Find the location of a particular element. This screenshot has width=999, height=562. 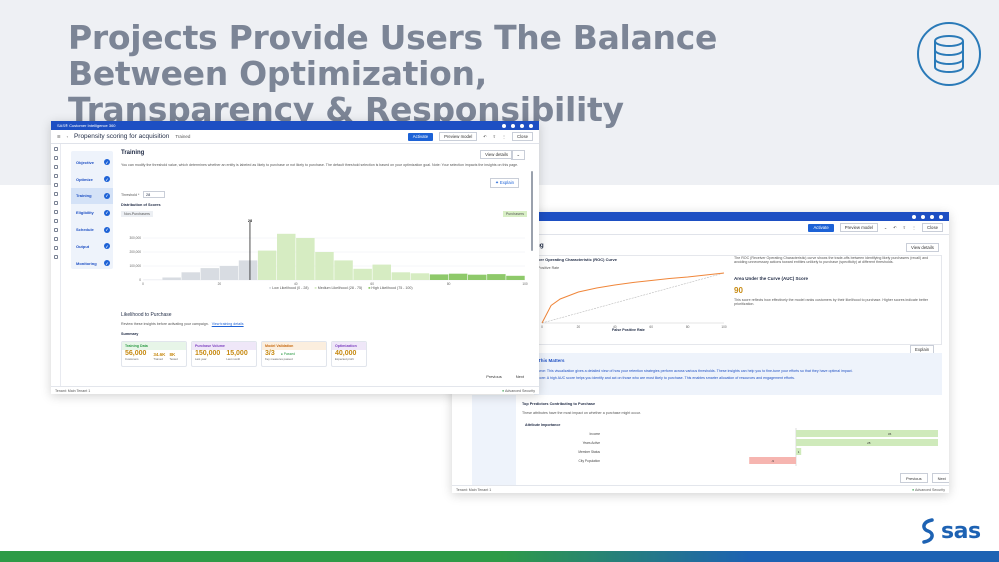

layers-icon is located at coordinates (55, 221).